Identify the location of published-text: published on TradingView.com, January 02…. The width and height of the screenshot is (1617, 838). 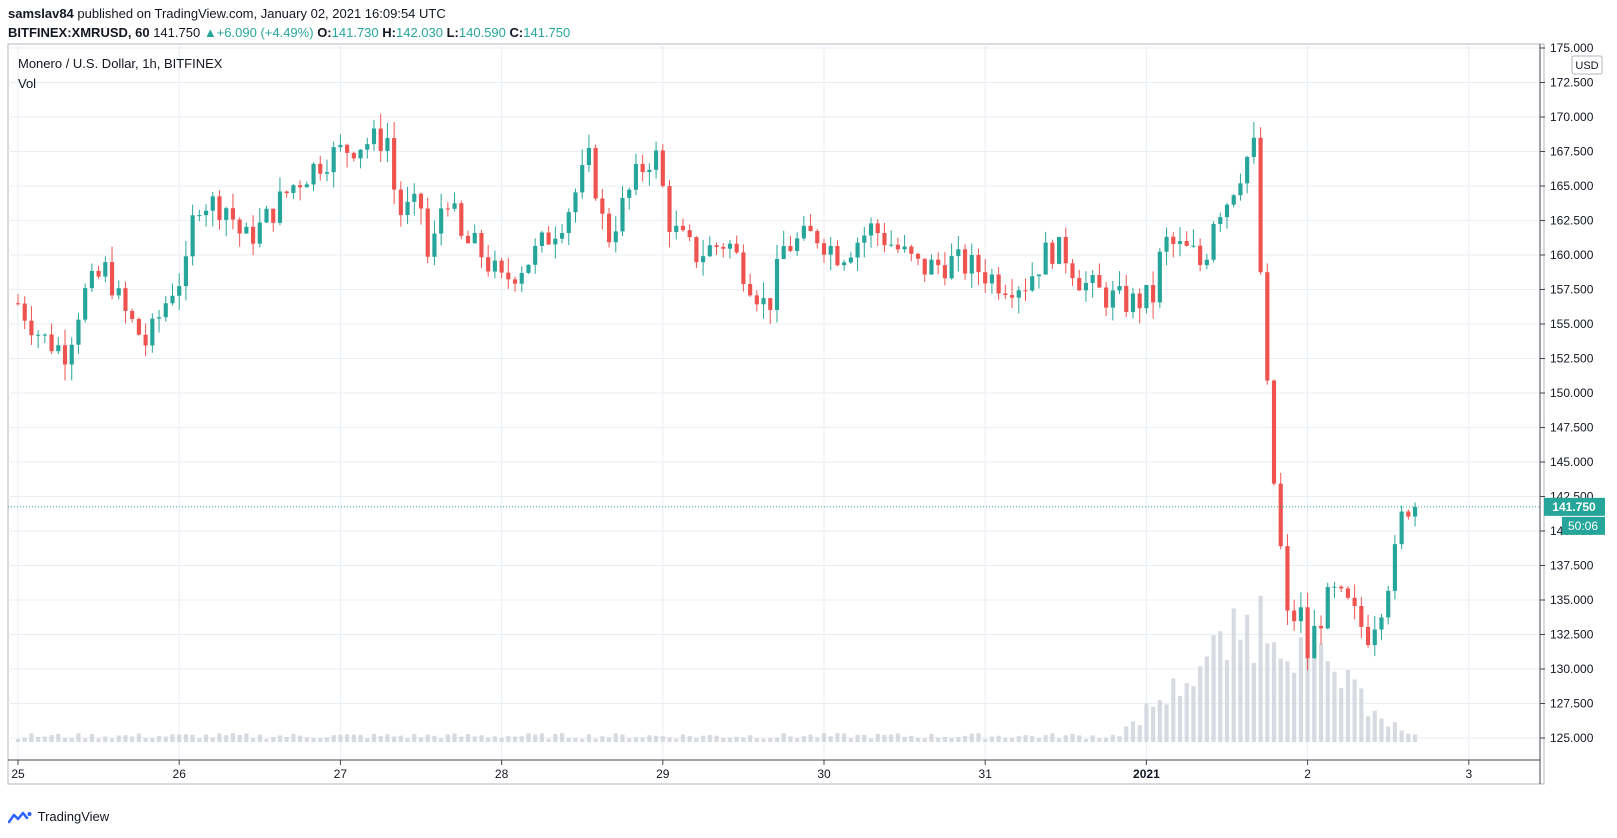
(261, 13).